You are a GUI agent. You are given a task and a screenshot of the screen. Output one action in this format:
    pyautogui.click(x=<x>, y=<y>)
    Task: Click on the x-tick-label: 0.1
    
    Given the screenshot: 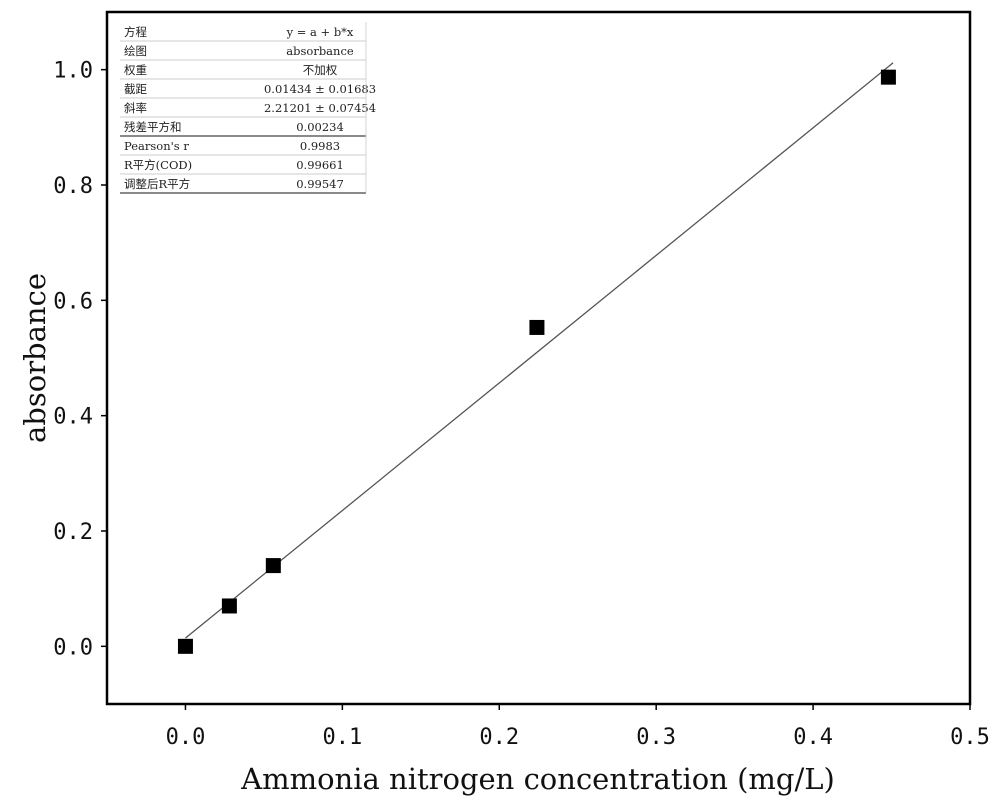 What is the action you would take?
    pyautogui.click(x=342, y=737)
    